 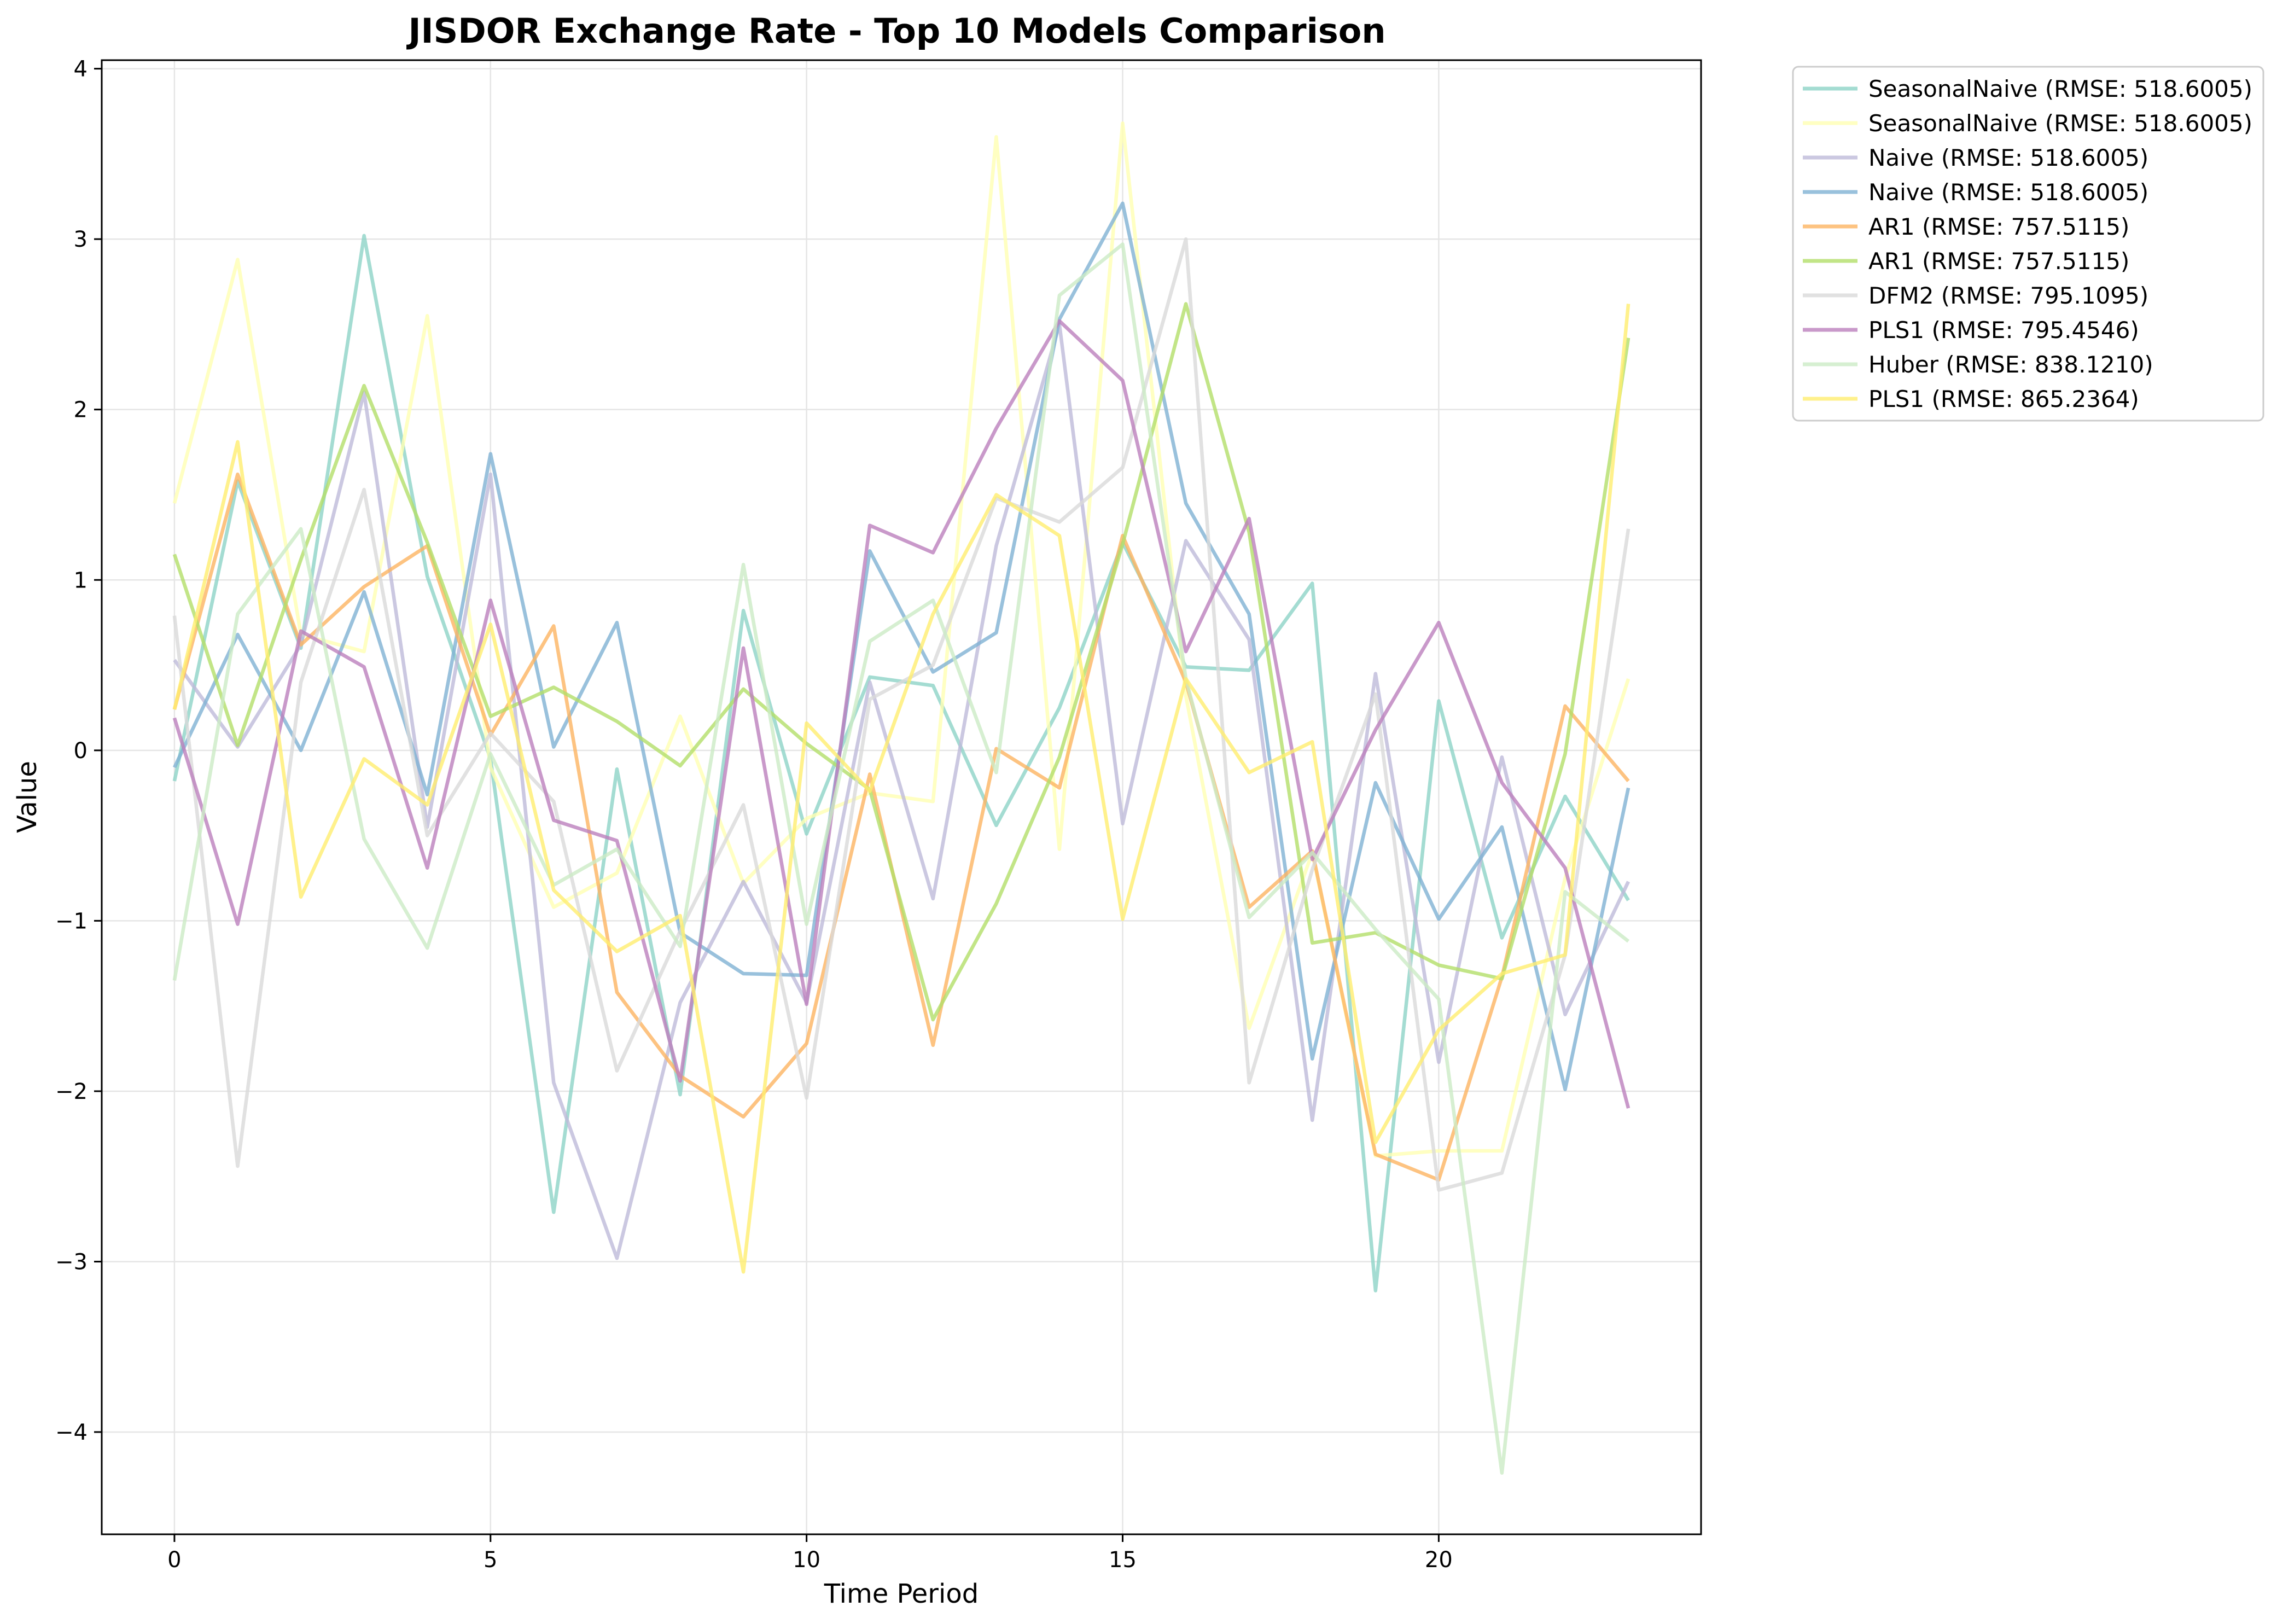 I want to click on y-tick-label: −1, so click(x=71, y=921).